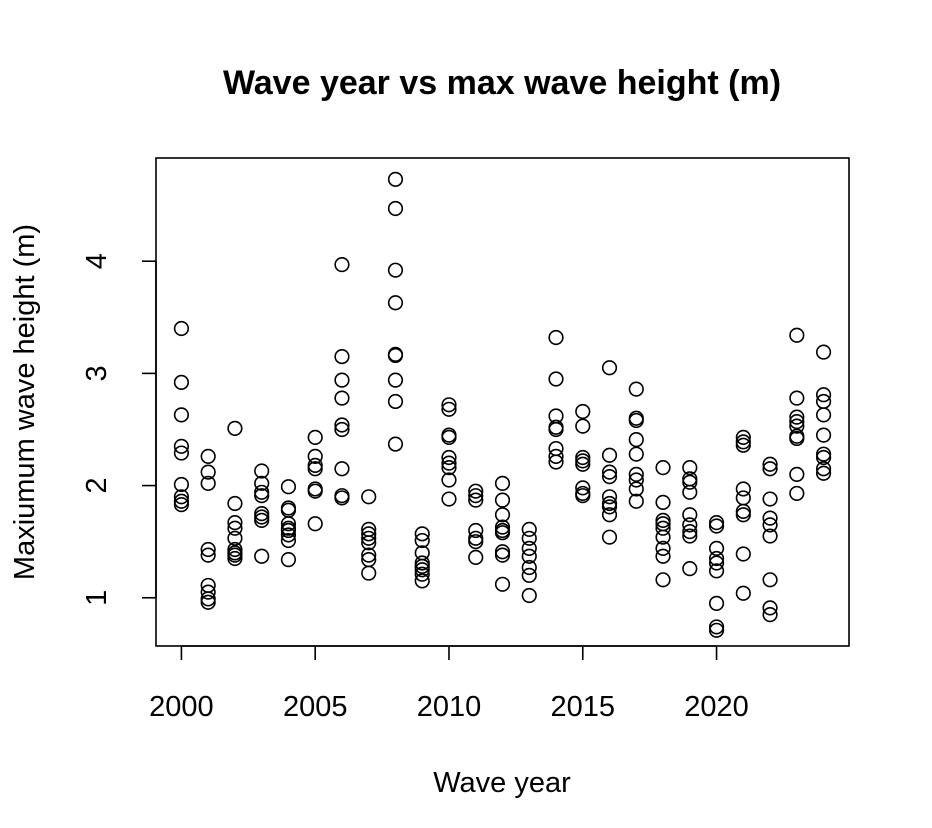 Image resolution: width=932 pixels, height=828 pixels. Describe the element at coordinates (97, 598) in the screenshot. I see `y-tick-label: 1` at that location.